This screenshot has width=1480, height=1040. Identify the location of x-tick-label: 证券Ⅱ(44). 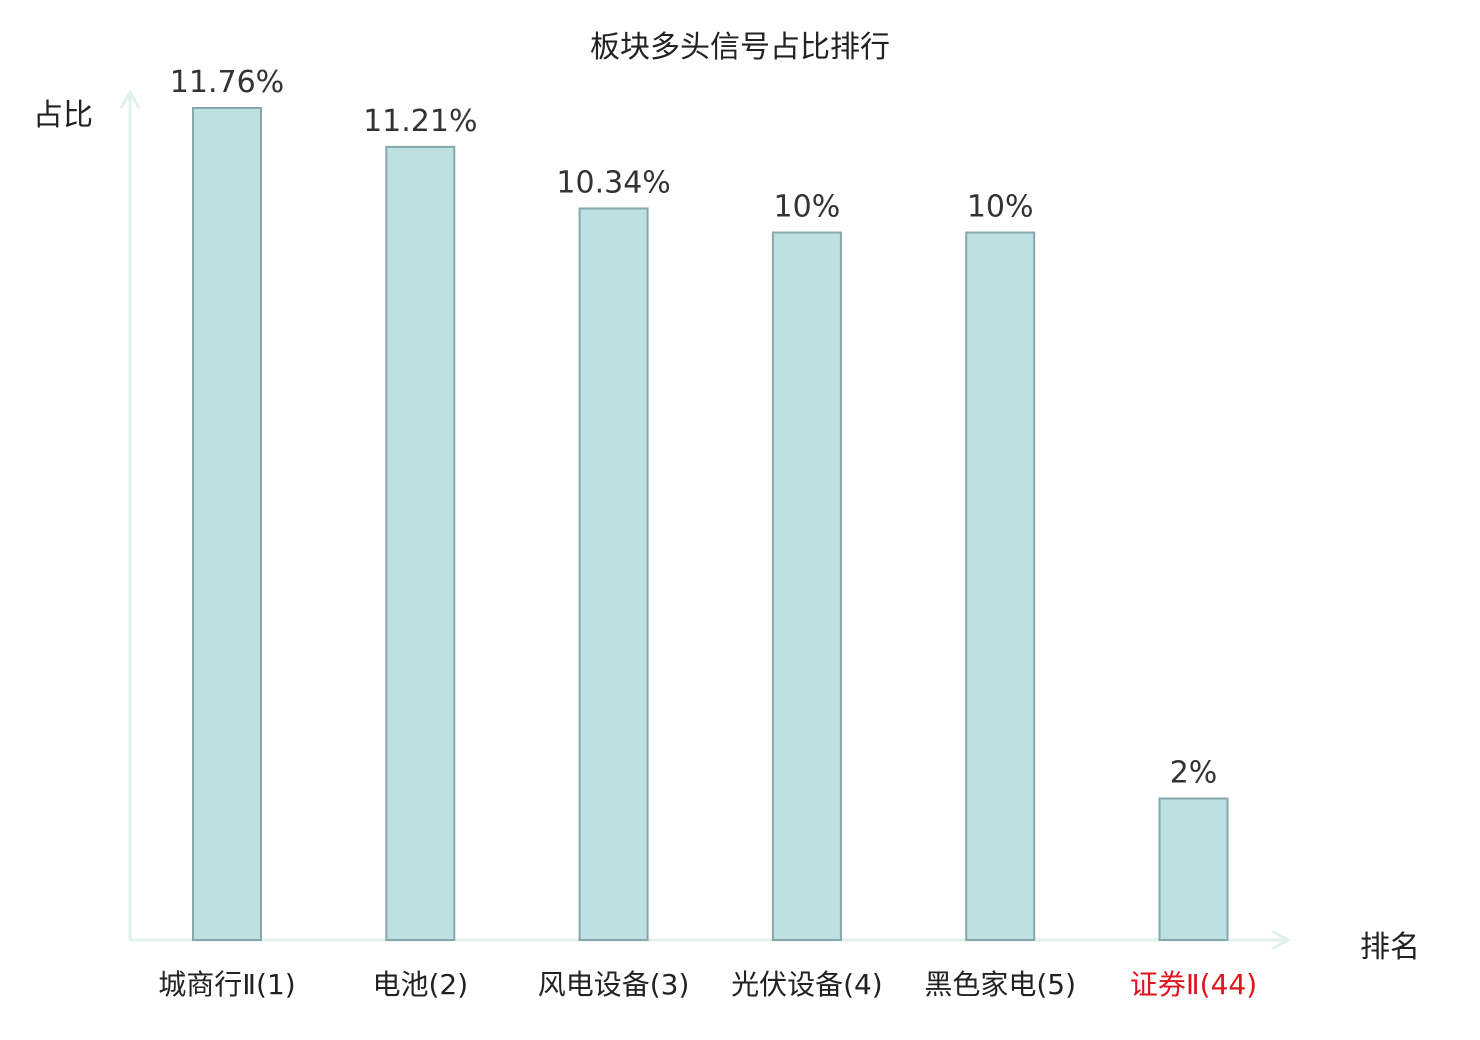
(1193, 984).